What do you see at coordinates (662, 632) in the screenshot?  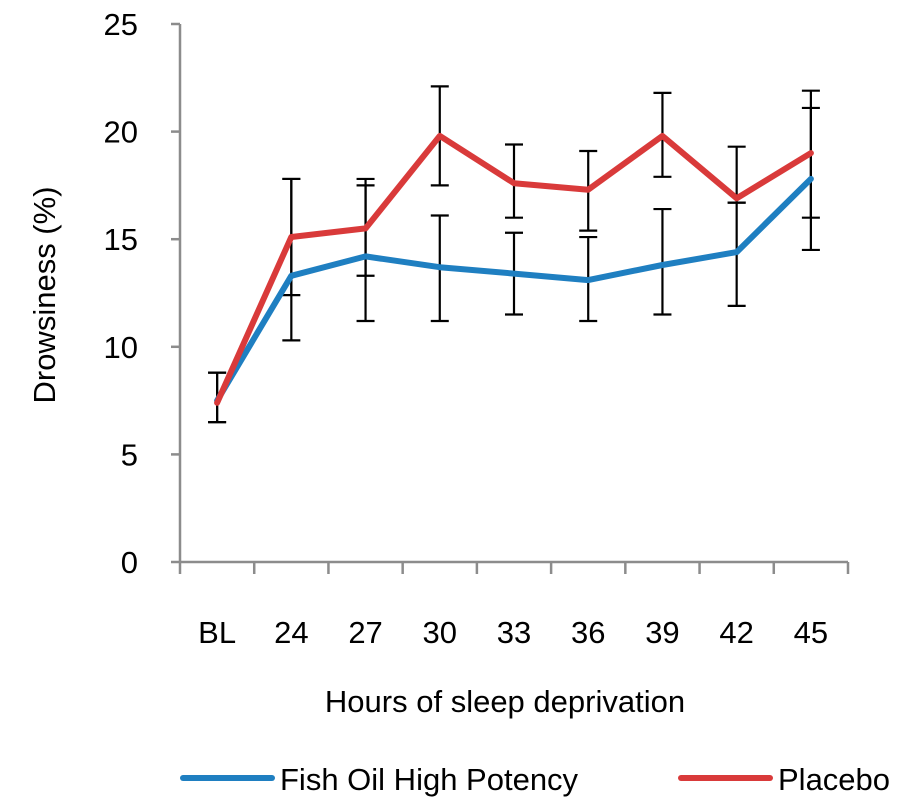 I see `x-tick-label: 39` at bounding box center [662, 632].